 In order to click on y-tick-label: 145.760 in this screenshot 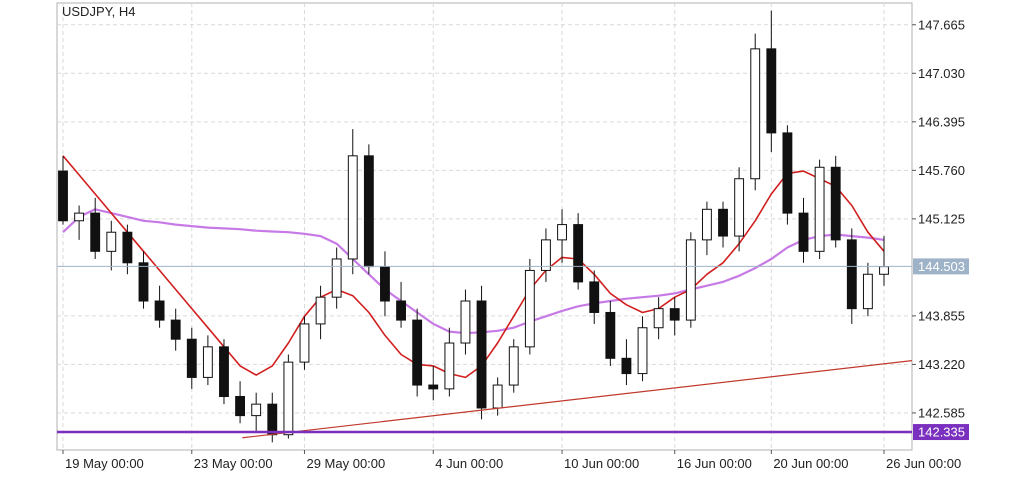, I will do `click(941, 170)`.